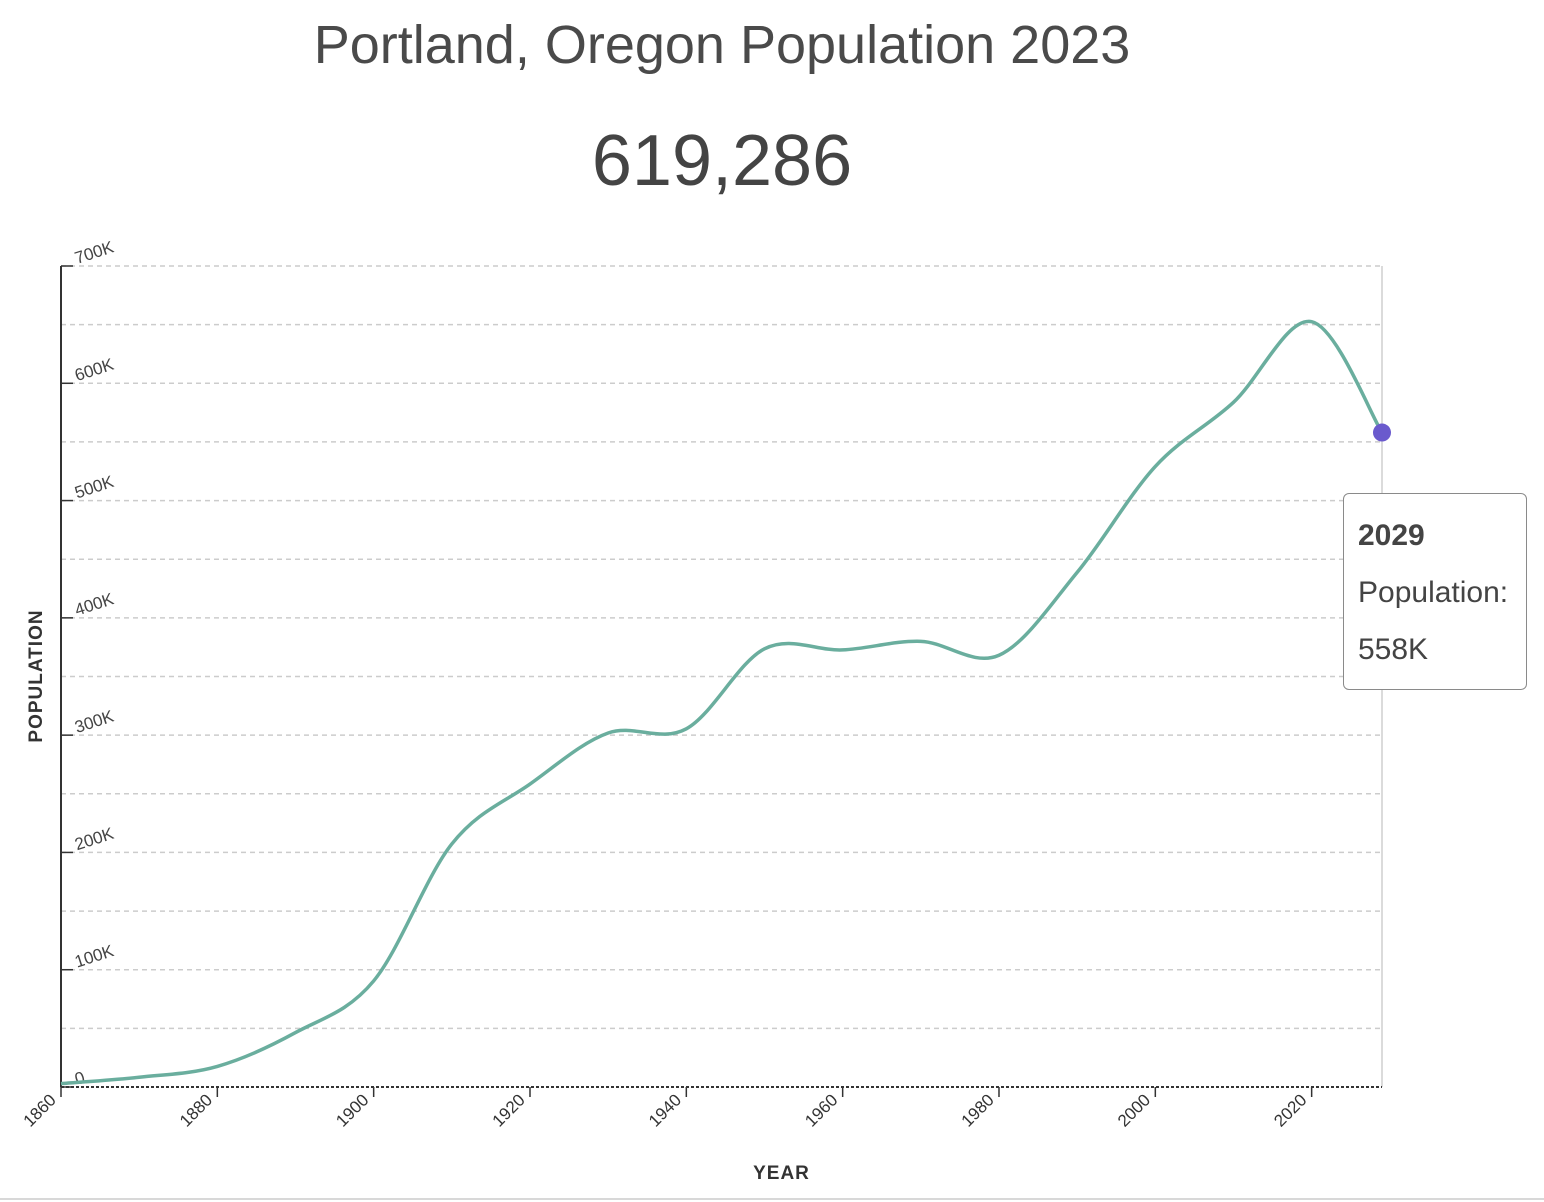 The image size is (1544, 1202). I want to click on x-tick-label: 1900, so click(352, 1110).